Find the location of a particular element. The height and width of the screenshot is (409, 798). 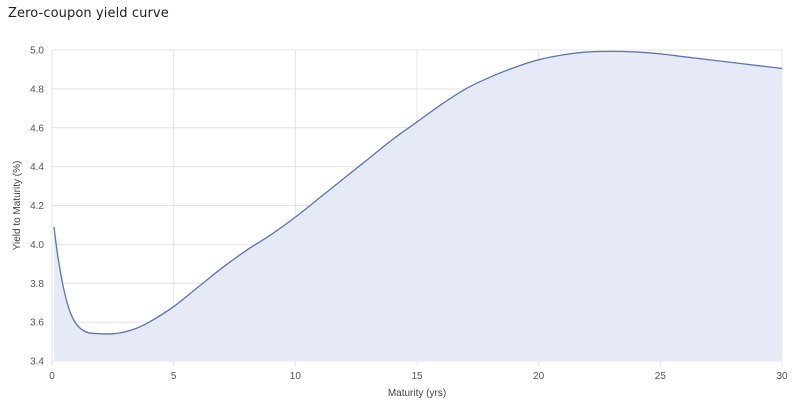

y-tick-label: 5.0 is located at coordinates (37, 51).